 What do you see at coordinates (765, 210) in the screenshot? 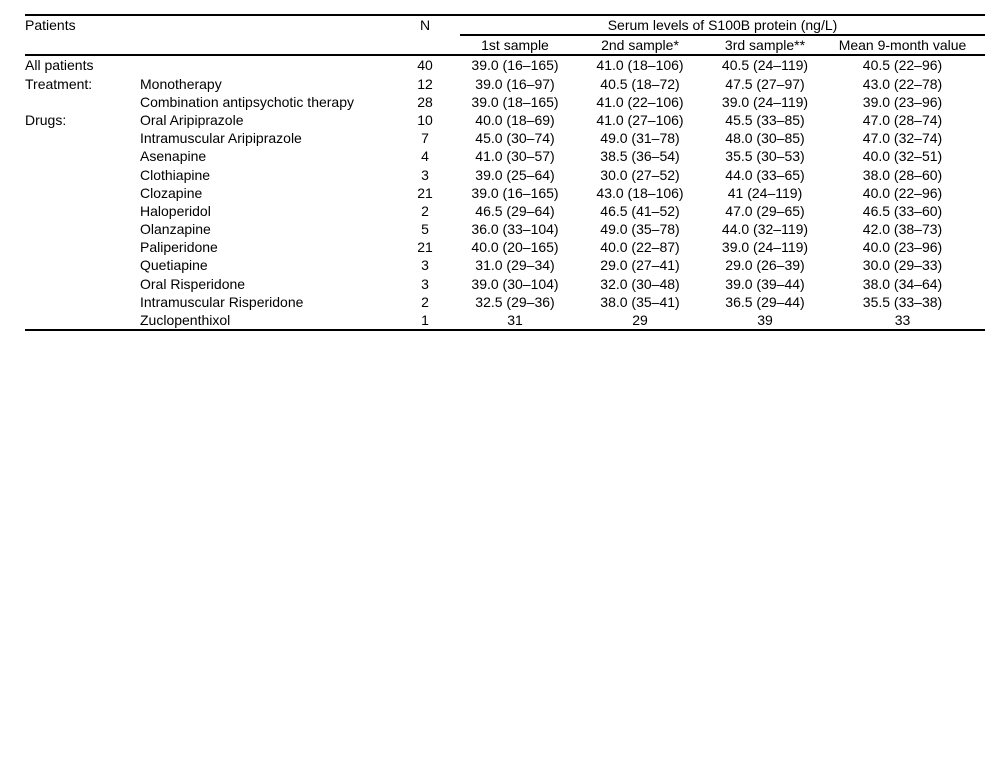
I see `cell-sample3: 47.0 (29–65)` at bounding box center [765, 210].